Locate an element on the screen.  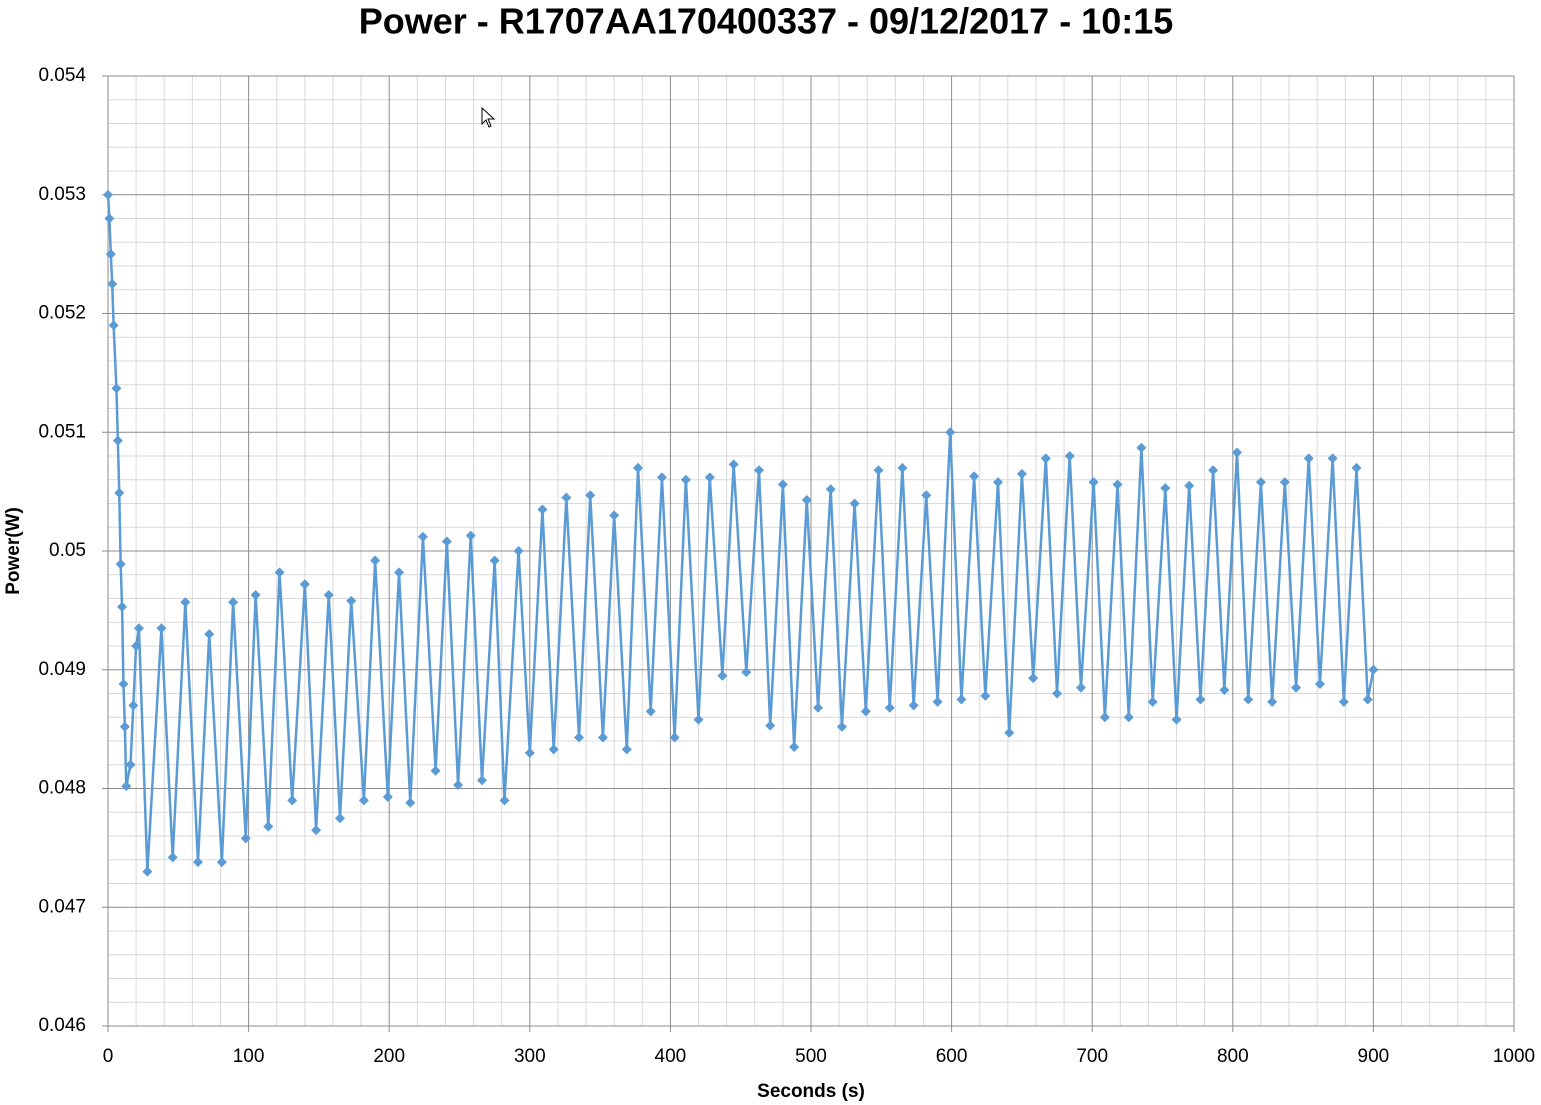
x-tick-label: 200 is located at coordinates (389, 1056).